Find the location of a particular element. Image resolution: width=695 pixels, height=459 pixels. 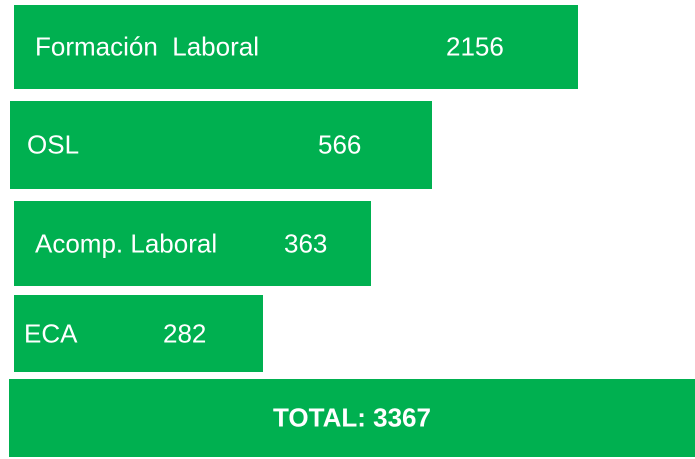

total-value: 3367 is located at coordinates (402, 417).